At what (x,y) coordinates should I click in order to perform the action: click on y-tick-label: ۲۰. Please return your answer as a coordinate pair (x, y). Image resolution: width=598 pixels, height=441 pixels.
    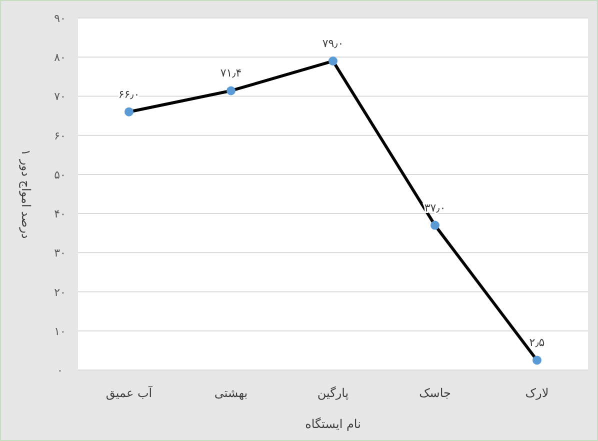
    Looking at the image, I should click on (60, 292).